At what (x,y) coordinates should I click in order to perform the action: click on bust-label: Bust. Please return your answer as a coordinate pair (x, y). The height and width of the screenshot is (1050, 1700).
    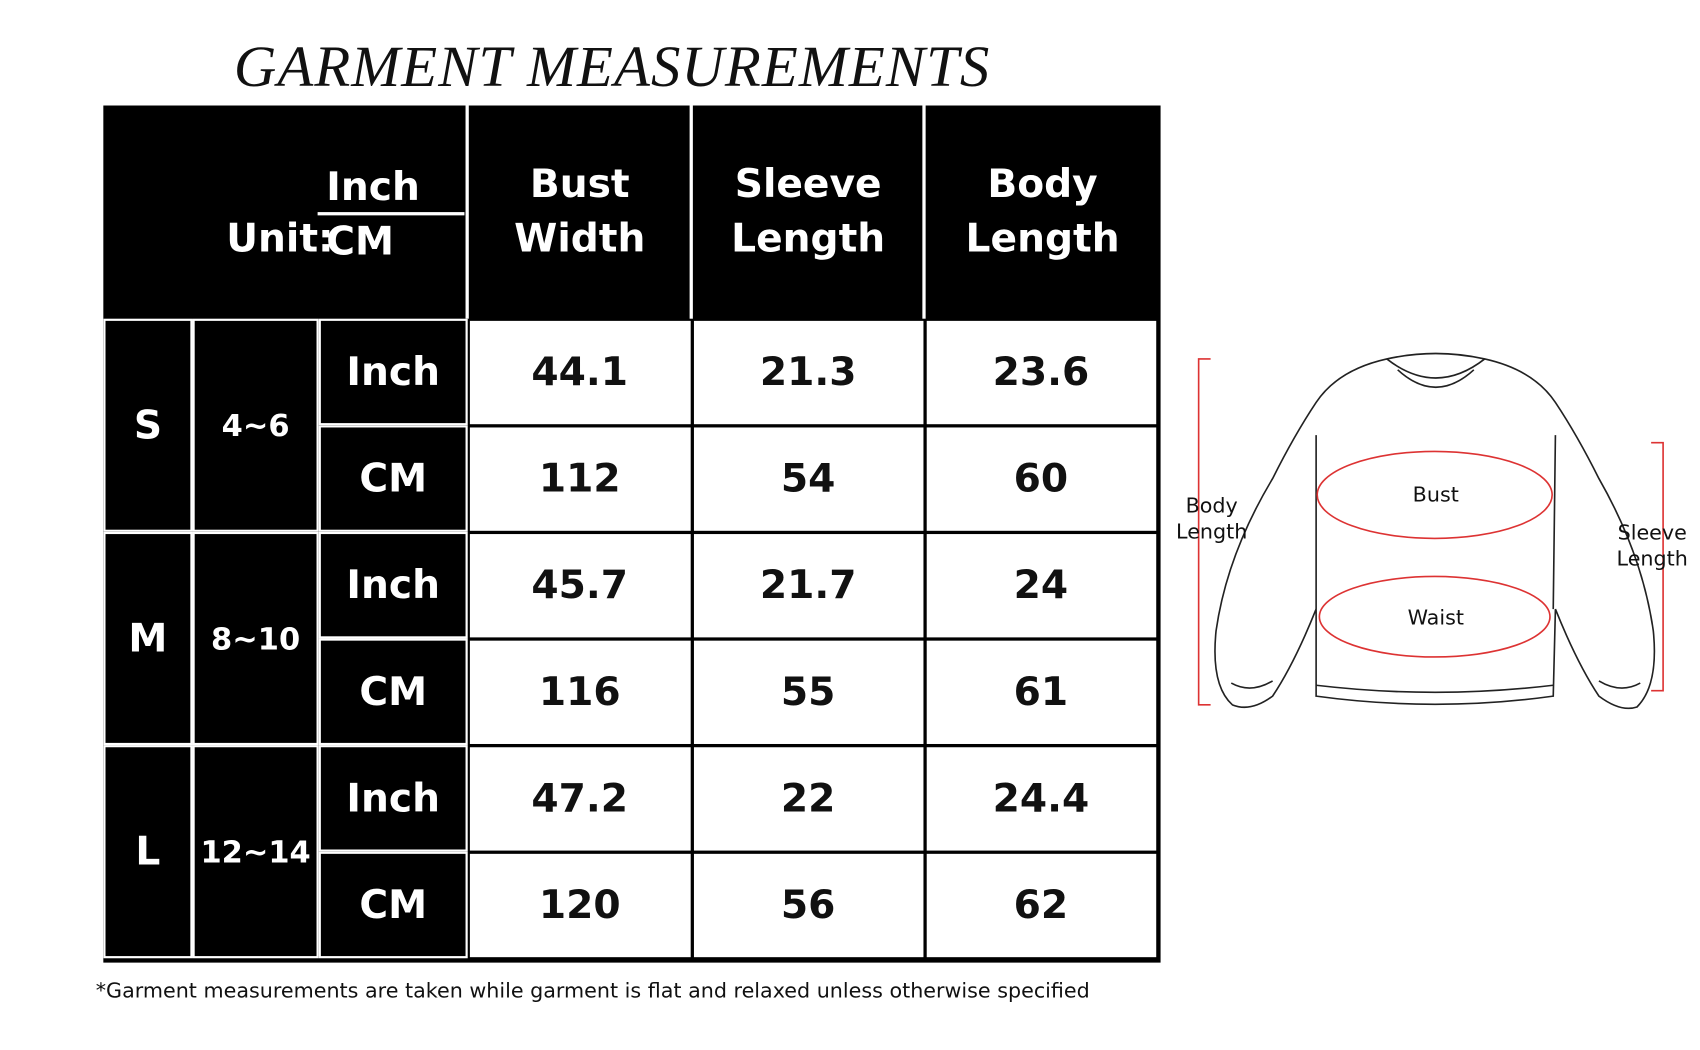
    Looking at the image, I should click on (1435, 494).